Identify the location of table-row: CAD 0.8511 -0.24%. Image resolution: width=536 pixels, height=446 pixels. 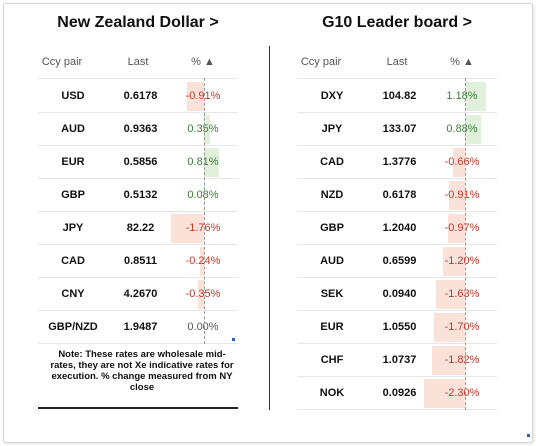
(138, 261).